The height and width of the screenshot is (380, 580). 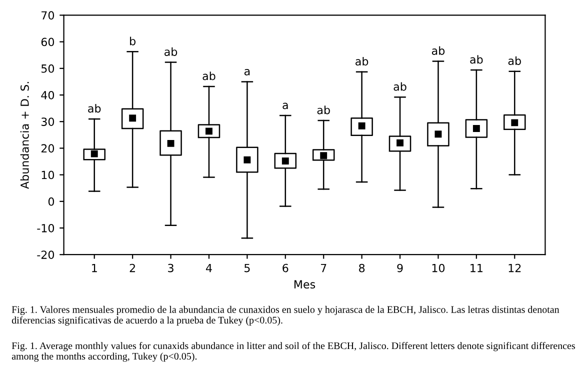 What do you see at coordinates (47, 95) in the screenshot?
I see `y-tick-label: 40` at bounding box center [47, 95].